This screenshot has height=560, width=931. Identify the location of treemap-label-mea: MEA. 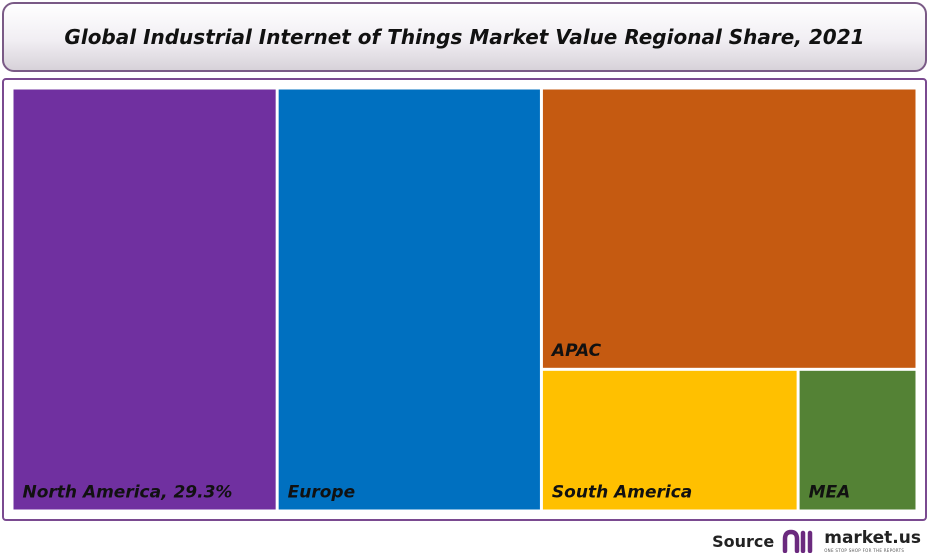
(830, 493).